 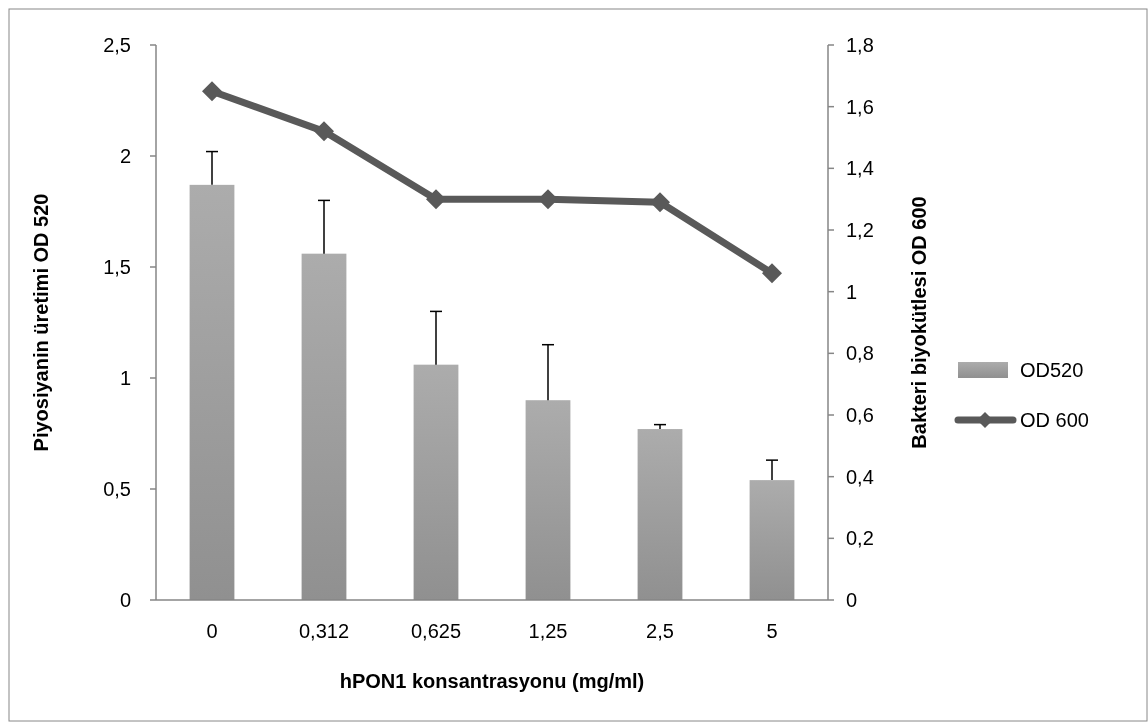 What do you see at coordinates (852, 600) in the screenshot?
I see `y2-tick-label: 0` at bounding box center [852, 600].